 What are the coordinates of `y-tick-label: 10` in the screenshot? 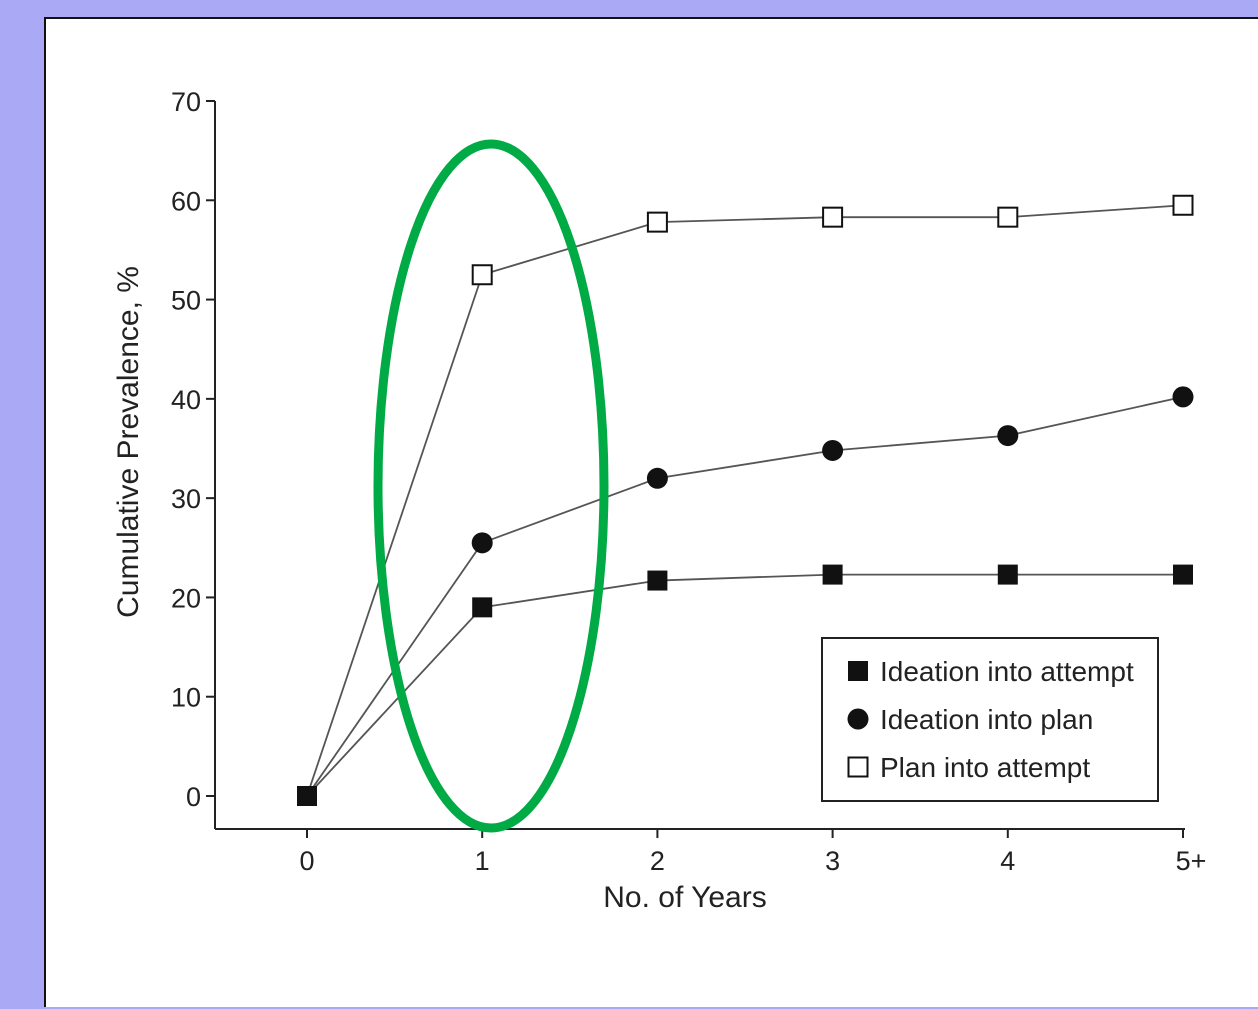 It's located at (186, 698).